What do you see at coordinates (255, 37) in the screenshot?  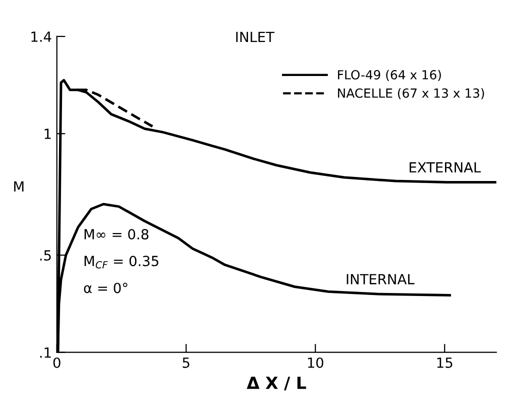 I see `chart-title: INLET` at bounding box center [255, 37].